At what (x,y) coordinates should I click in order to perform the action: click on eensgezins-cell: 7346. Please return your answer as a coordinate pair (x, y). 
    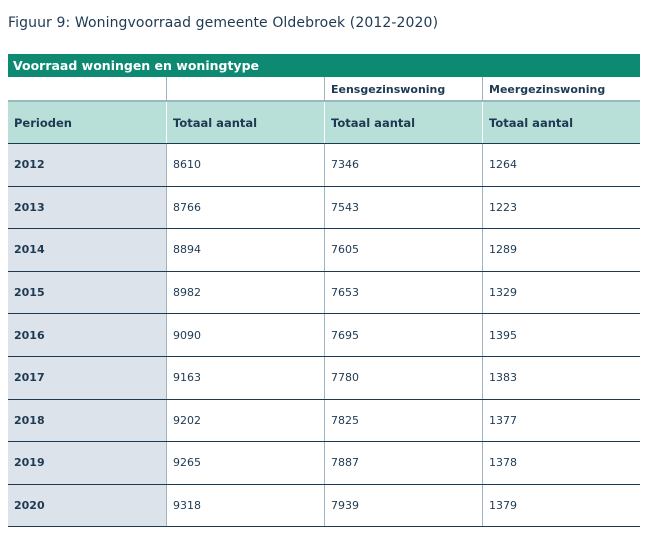
    Looking at the image, I should click on (403, 165).